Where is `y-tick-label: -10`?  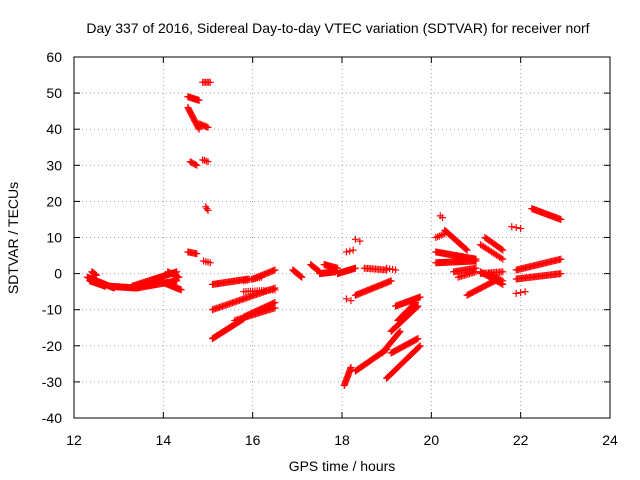 y-tick-label: -10 is located at coordinates (52, 310).